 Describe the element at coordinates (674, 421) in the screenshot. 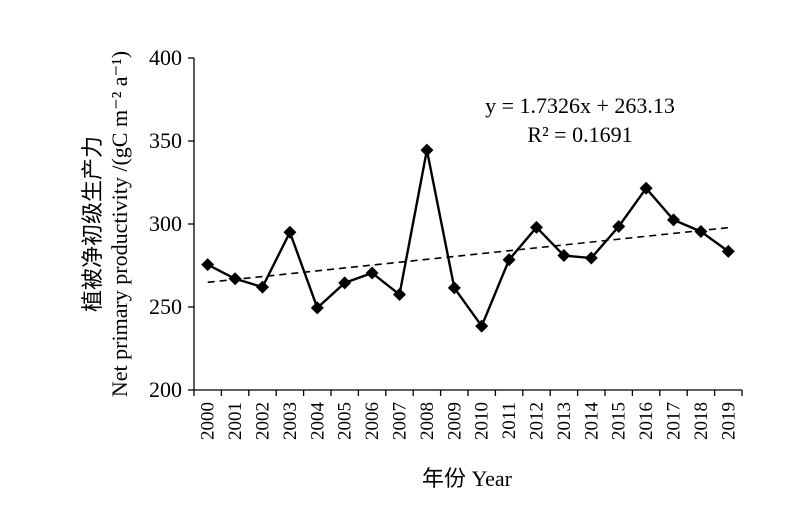

I see `x-tick-label: 2017` at that location.